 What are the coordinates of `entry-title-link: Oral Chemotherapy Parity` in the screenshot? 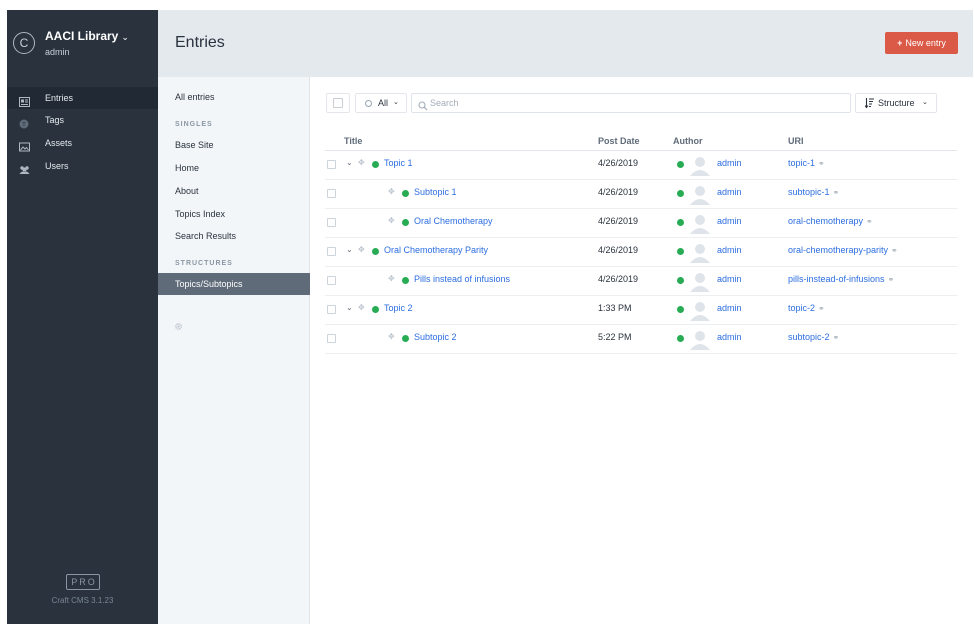 It's located at (436, 250).